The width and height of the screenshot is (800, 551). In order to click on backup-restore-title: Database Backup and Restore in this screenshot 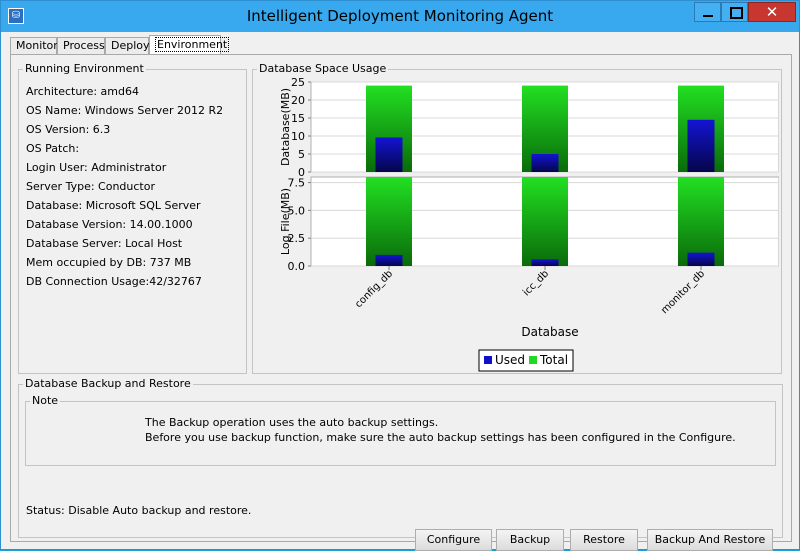, I will do `click(108, 383)`.